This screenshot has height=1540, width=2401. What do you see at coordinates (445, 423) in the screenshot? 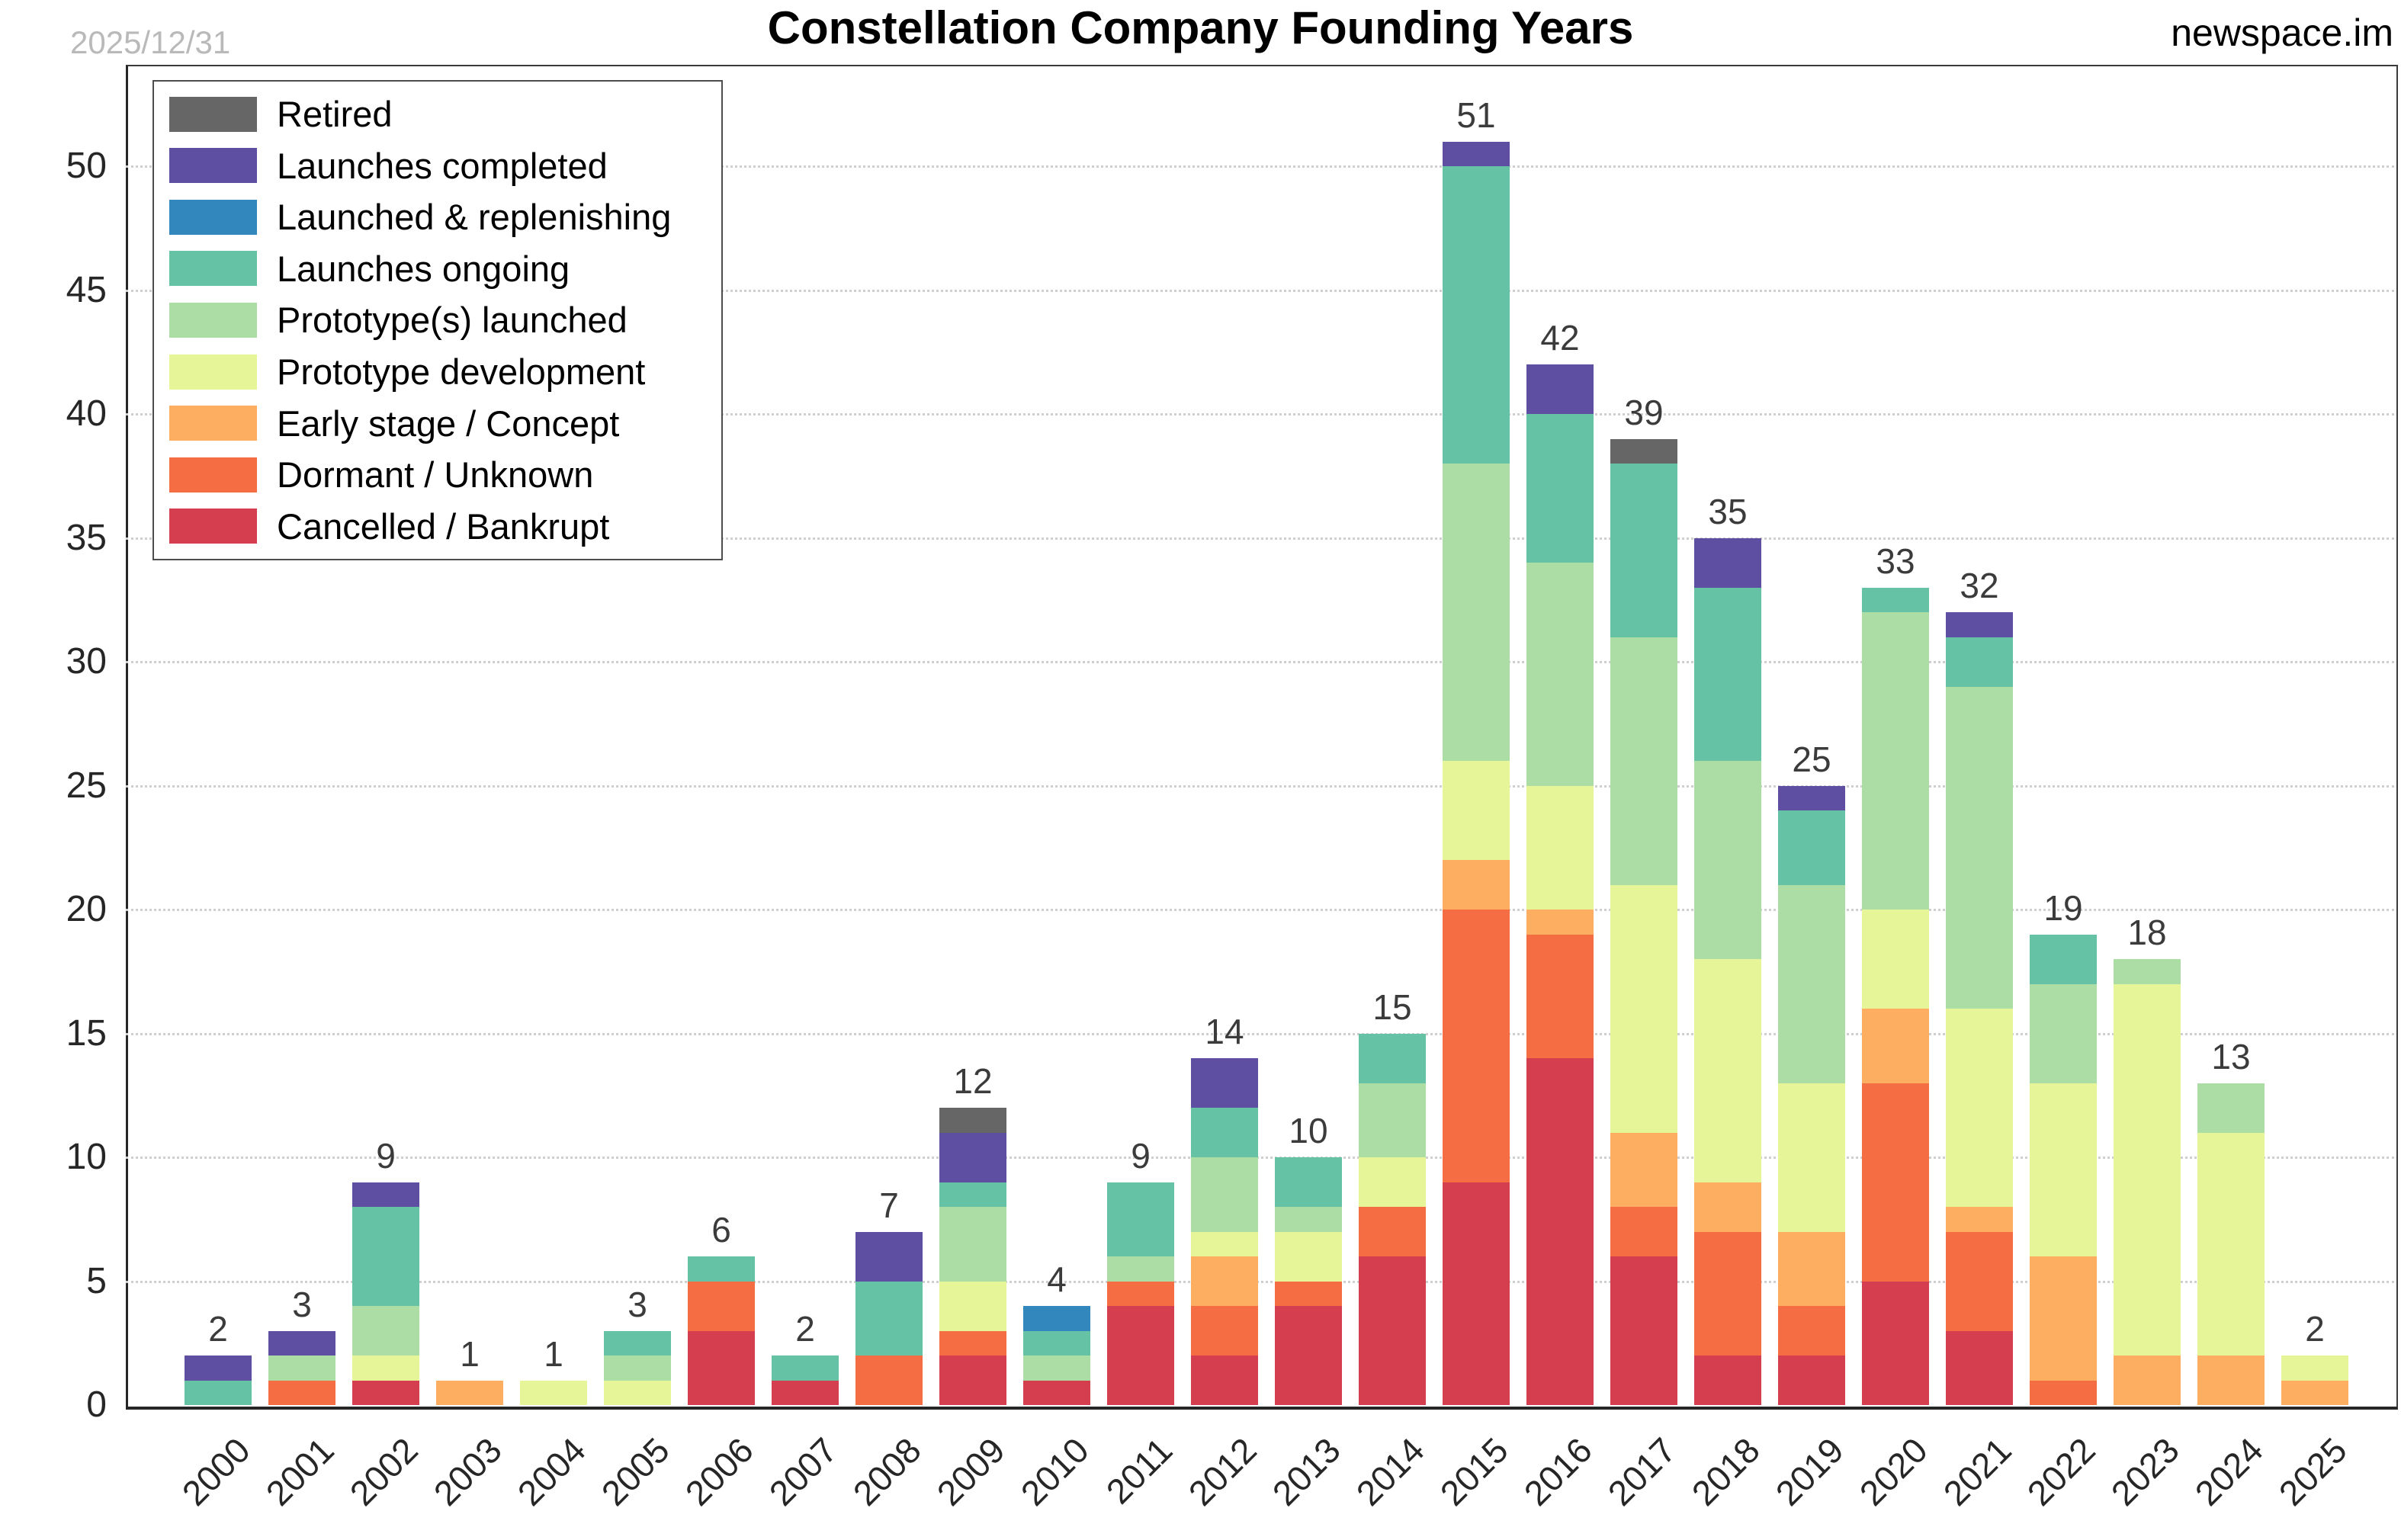
I see `legend-item: Early stage / Concept` at bounding box center [445, 423].